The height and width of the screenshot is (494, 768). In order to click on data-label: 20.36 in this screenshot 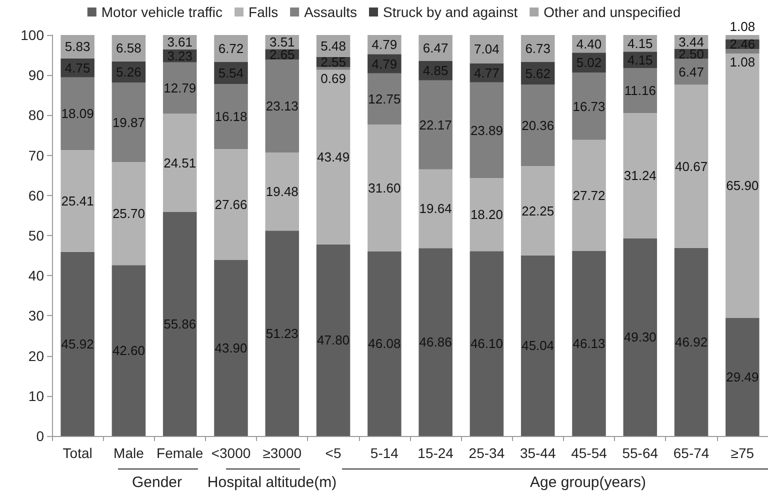, I will do `click(538, 125)`.